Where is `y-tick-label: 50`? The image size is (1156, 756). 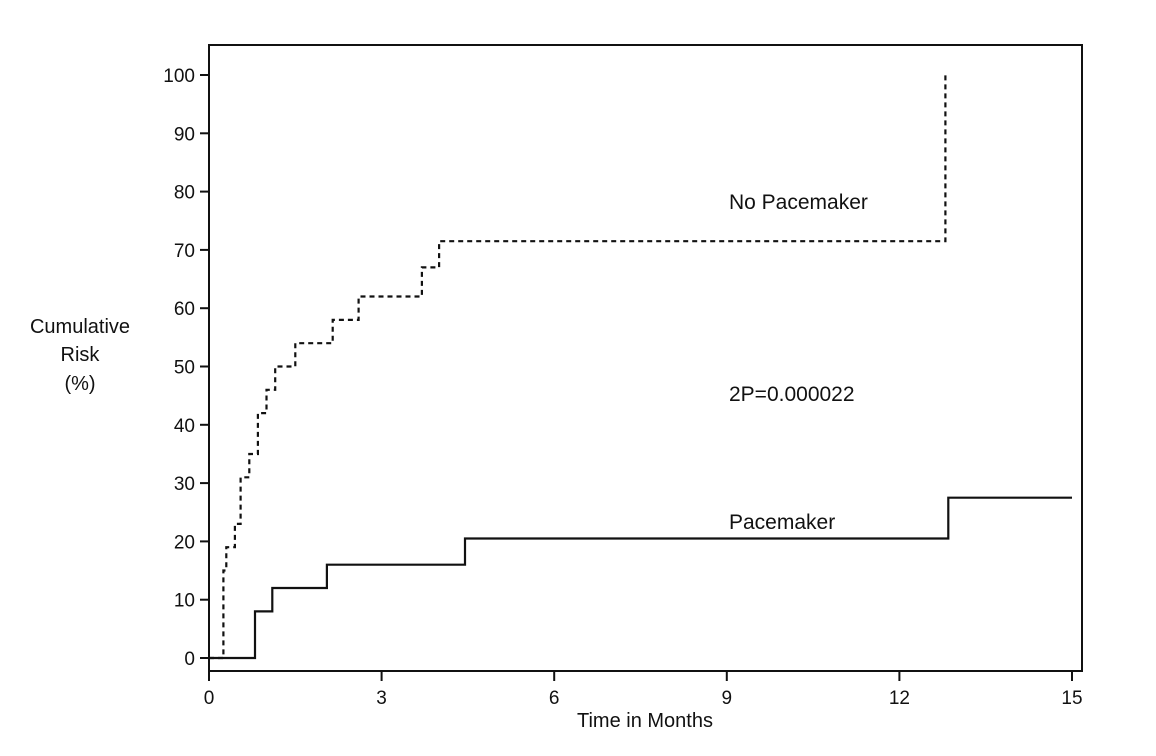 y-tick-label: 50 is located at coordinates (184, 368).